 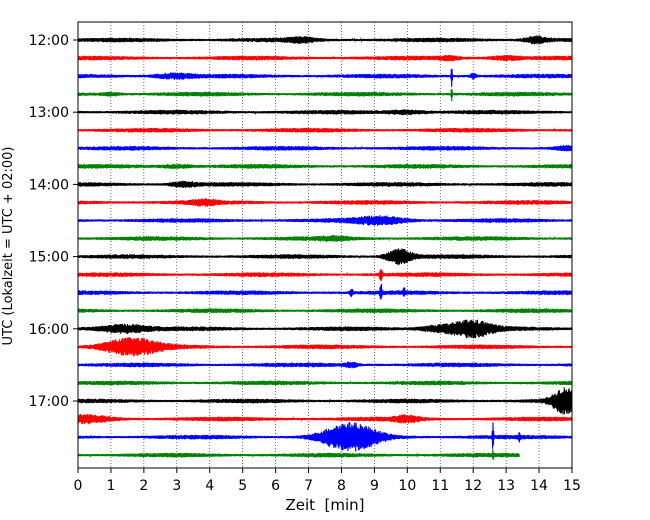 What do you see at coordinates (49, 113) in the screenshot?
I see `y-tick-label: 13:00` at bounding box center [49, 113].